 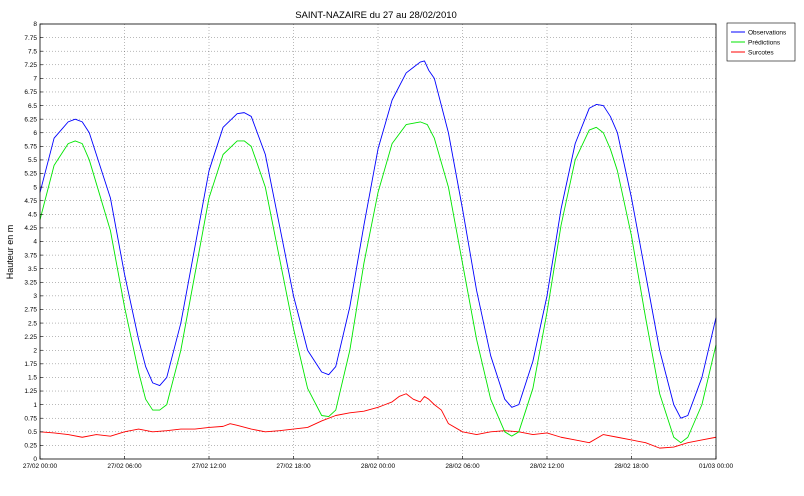 I want to click on y-tick-label: 3.5, so click(x=32, y=269).